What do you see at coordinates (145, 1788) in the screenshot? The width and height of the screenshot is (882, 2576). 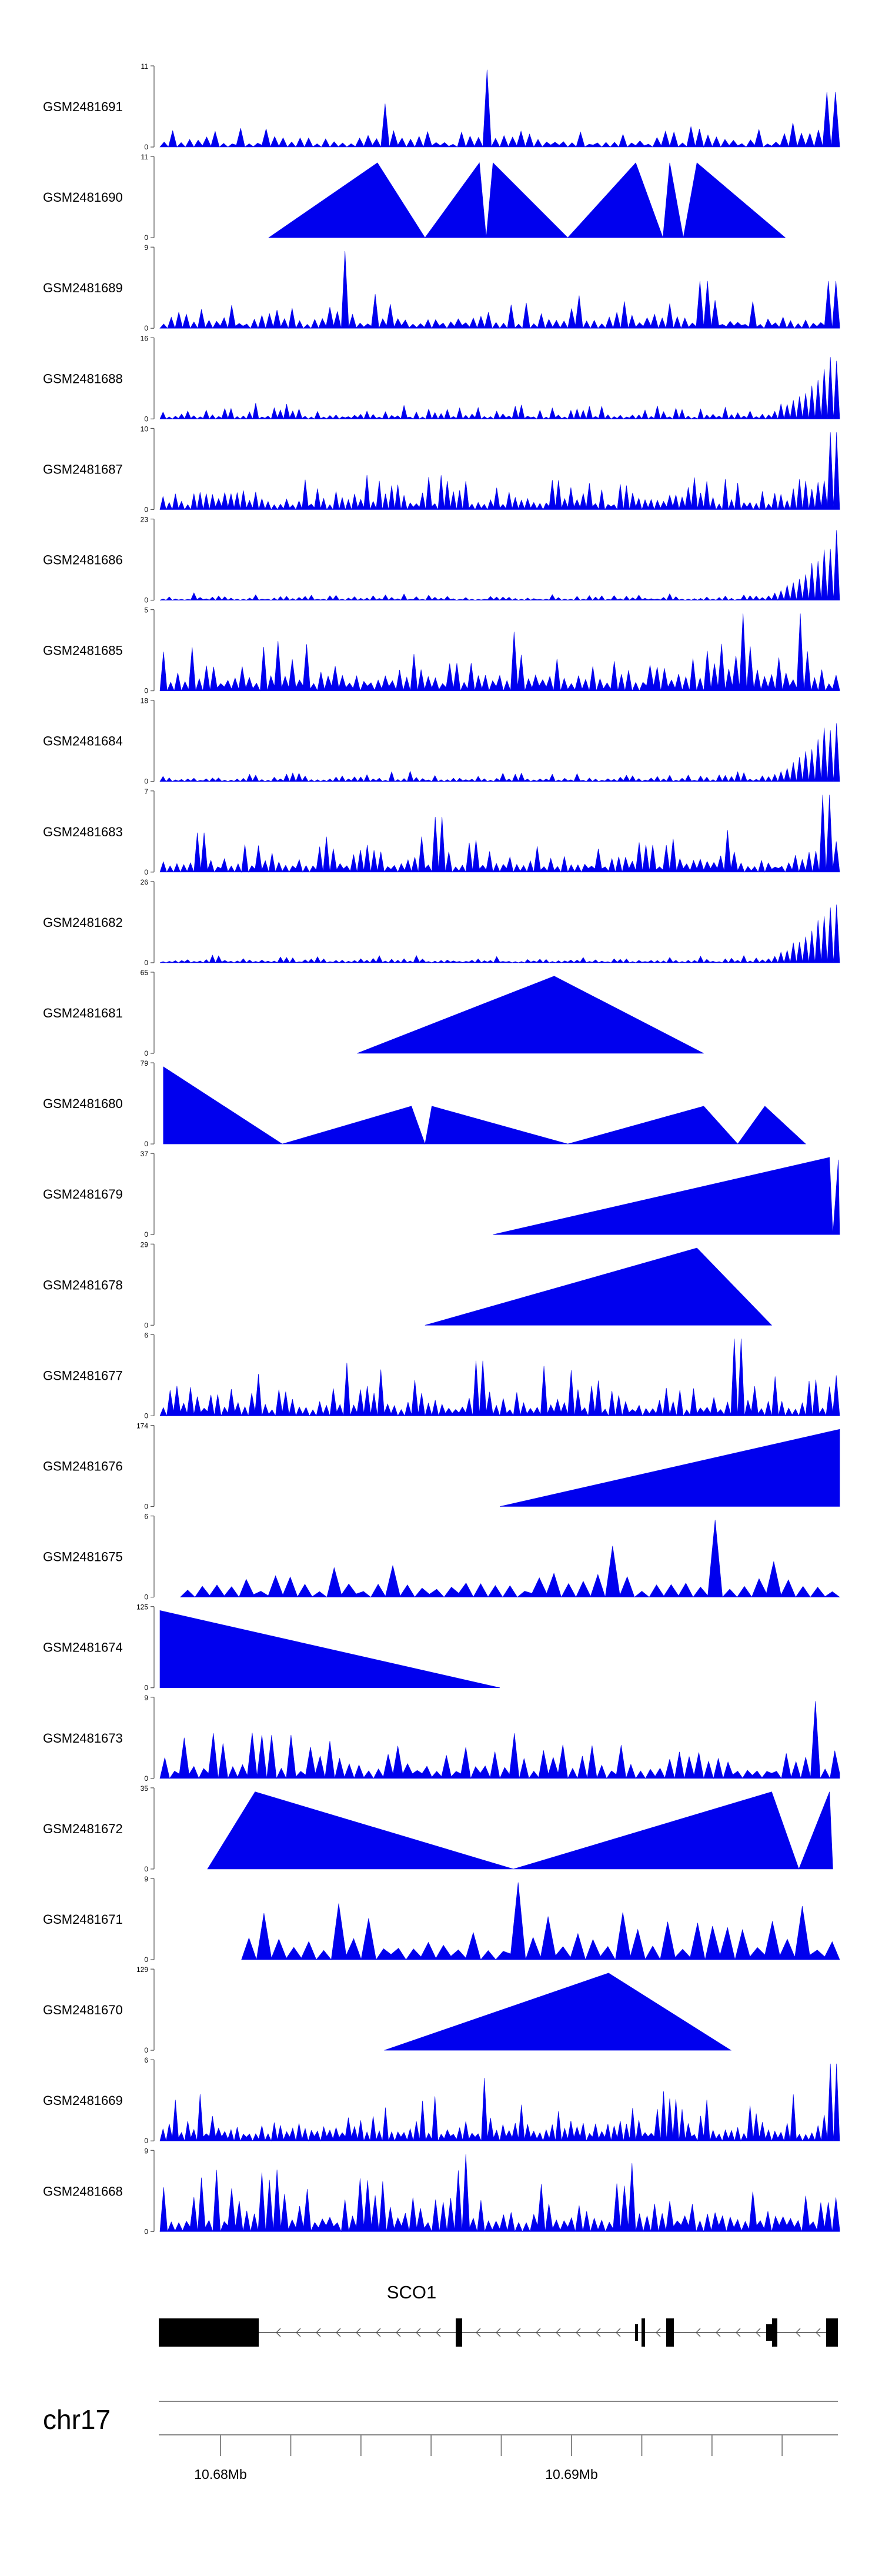 I see `y-tick-label-max: 35` at bounding box center [145, 1788].